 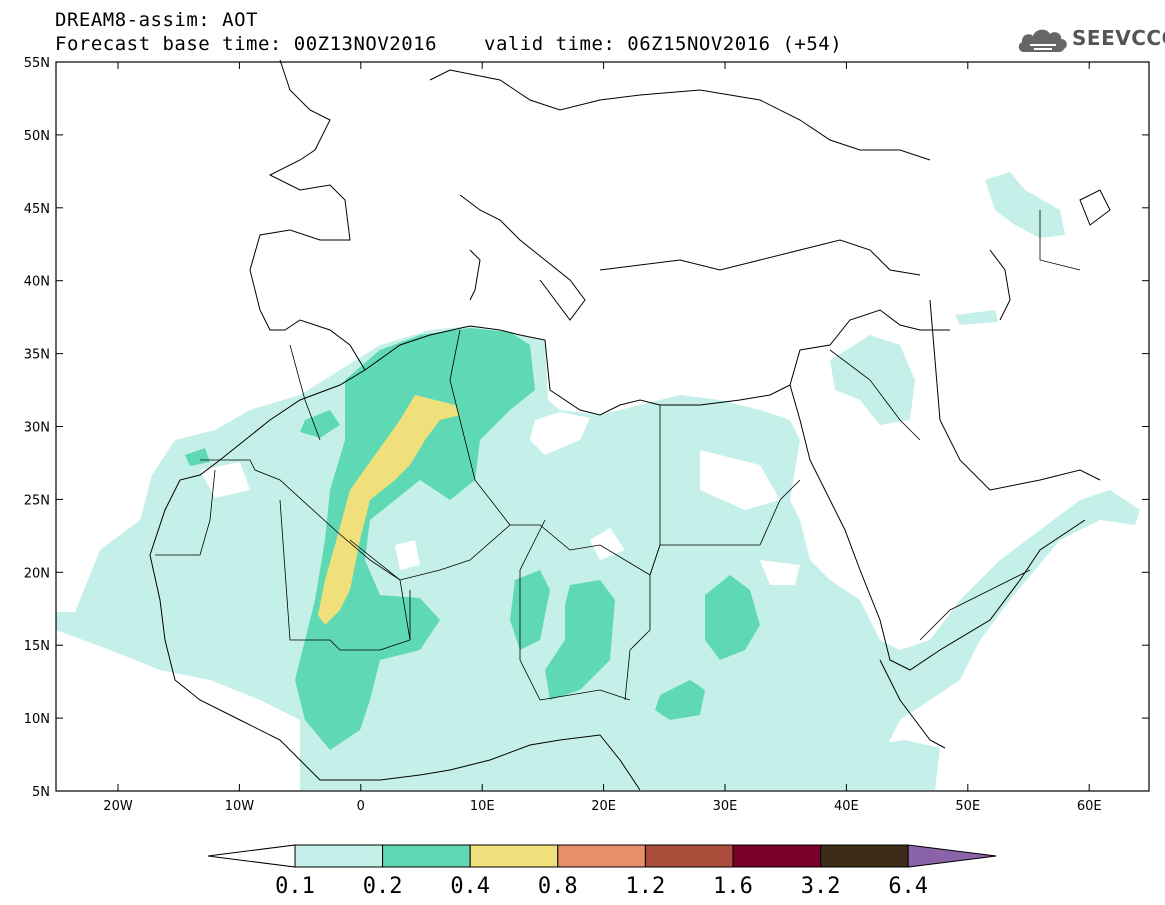 What do you see at coordinates (1089, 806) in the screenshot?
I see `lon-tick-label: 60E` at bounding box center [1089, 806].